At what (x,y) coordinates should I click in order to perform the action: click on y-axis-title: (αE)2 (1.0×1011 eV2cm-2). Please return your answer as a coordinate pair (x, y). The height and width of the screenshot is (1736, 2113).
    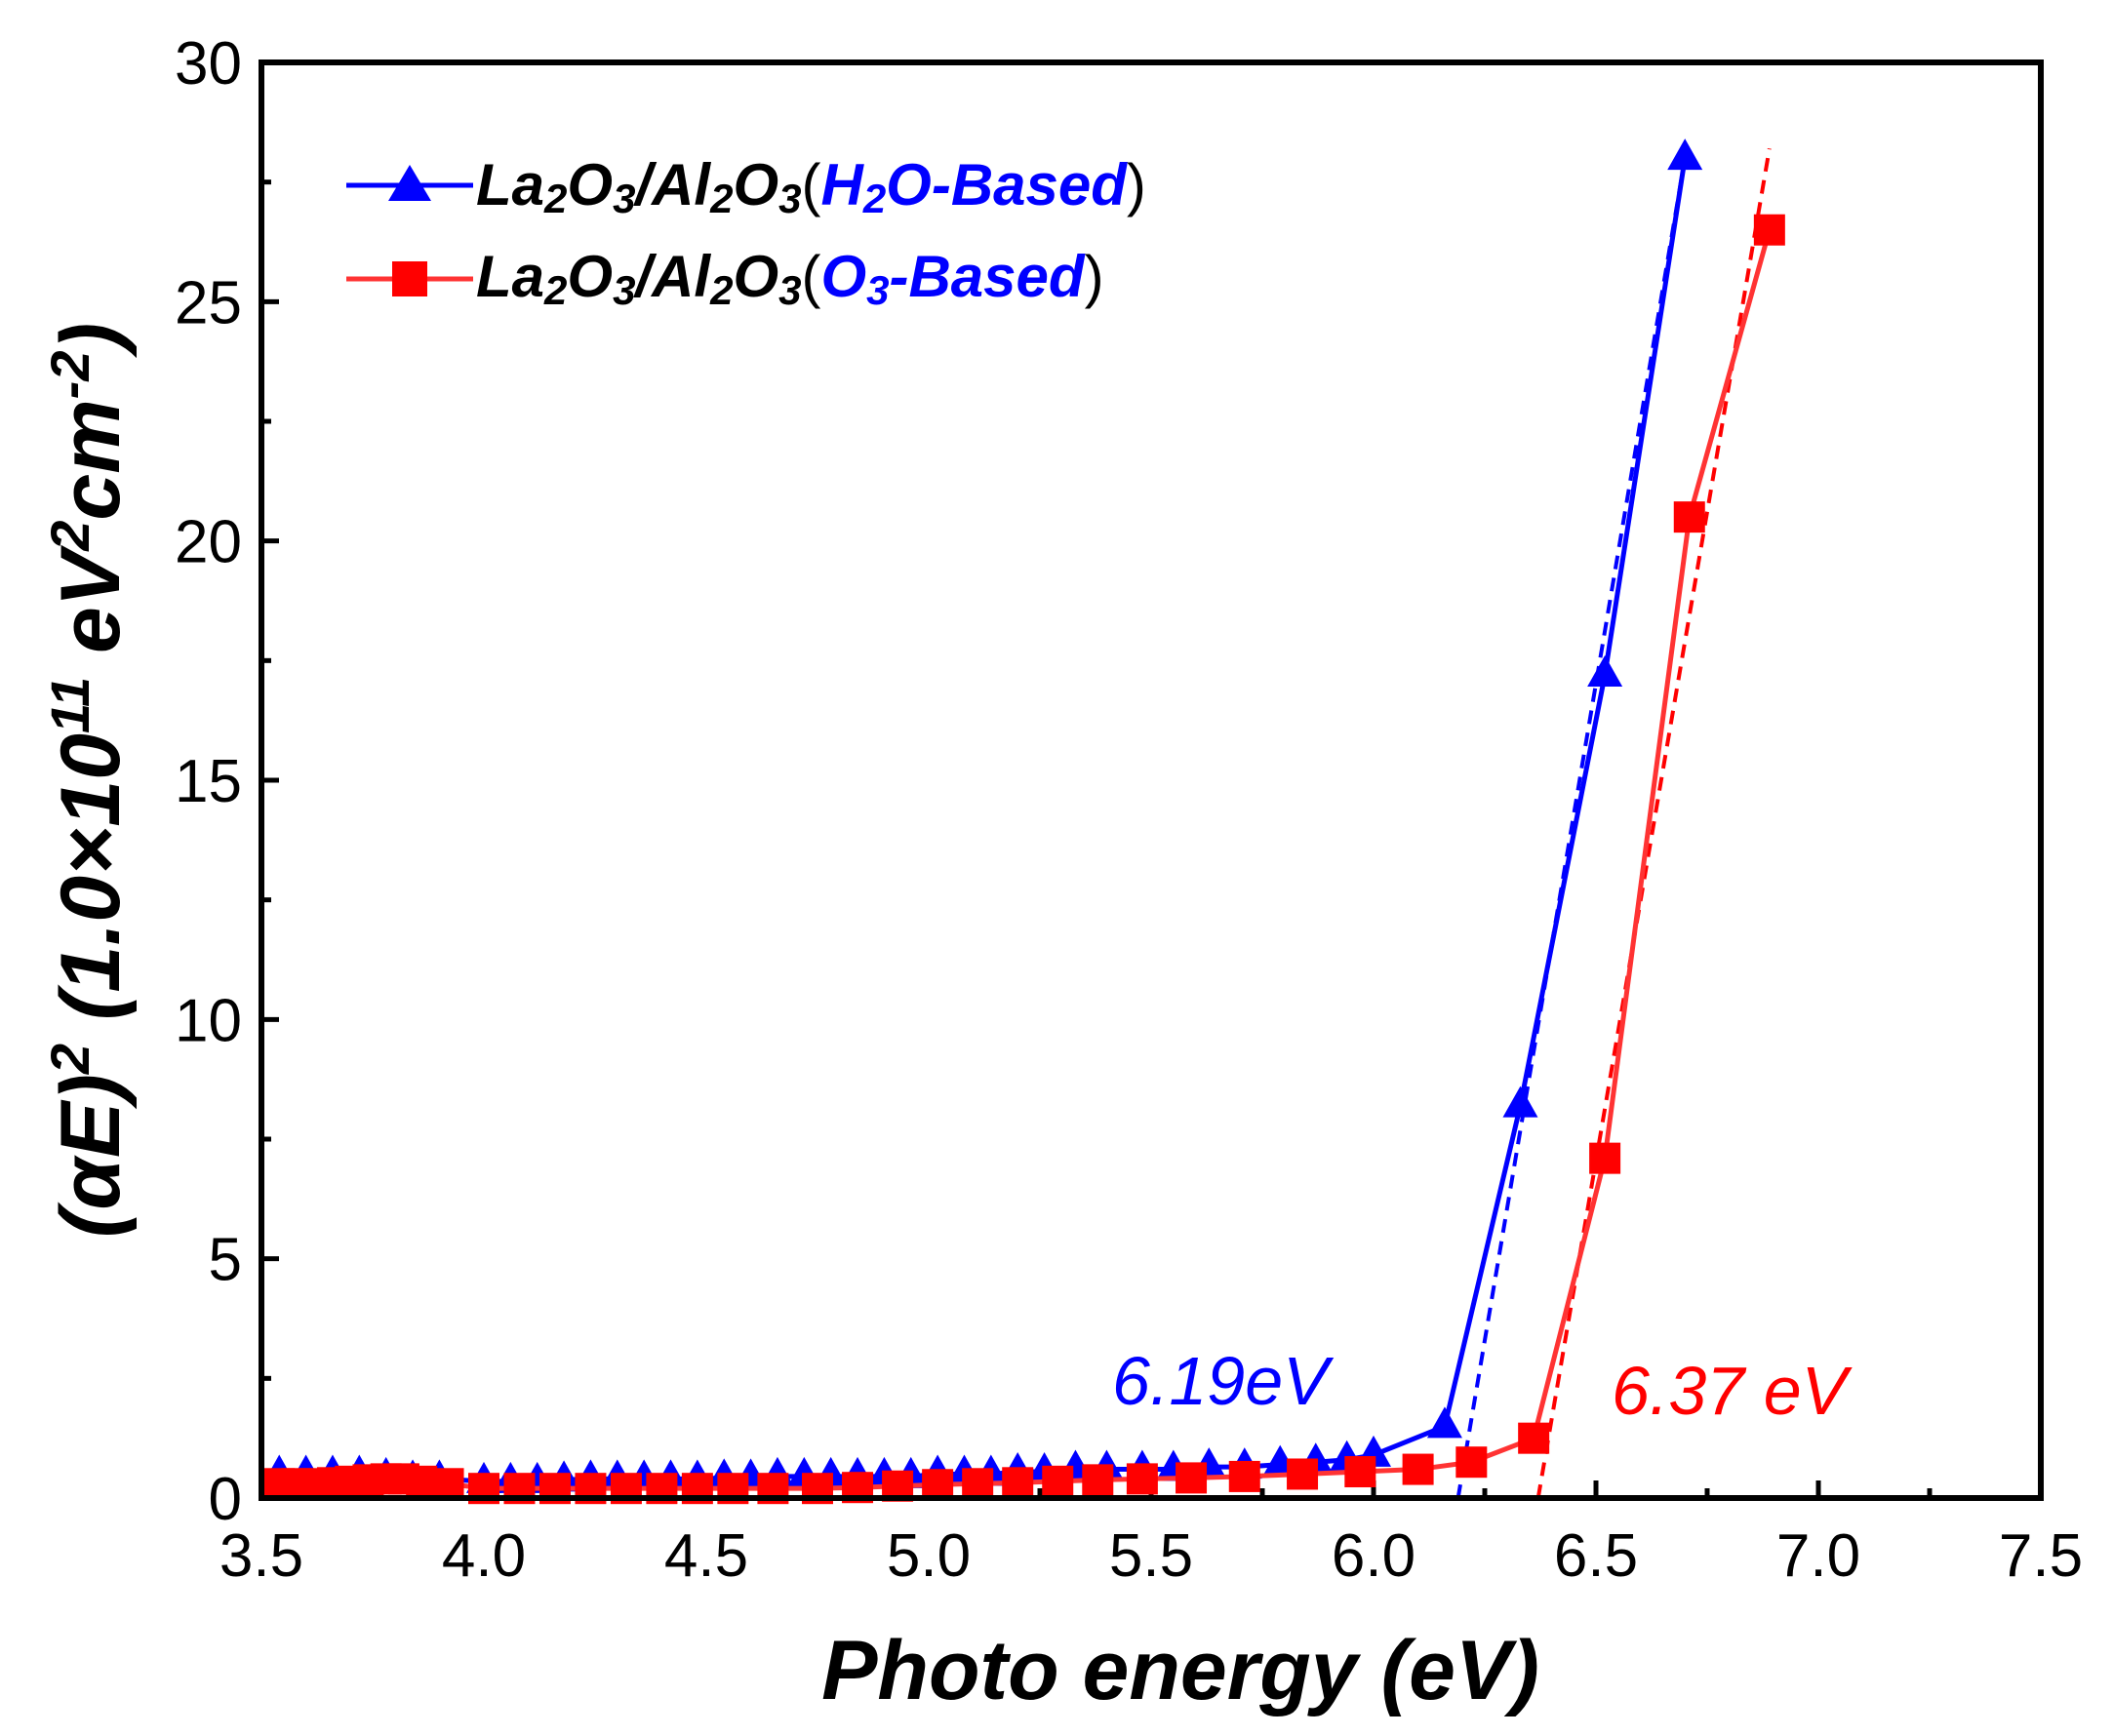
    Looking at the image, I should click on (89, 780).